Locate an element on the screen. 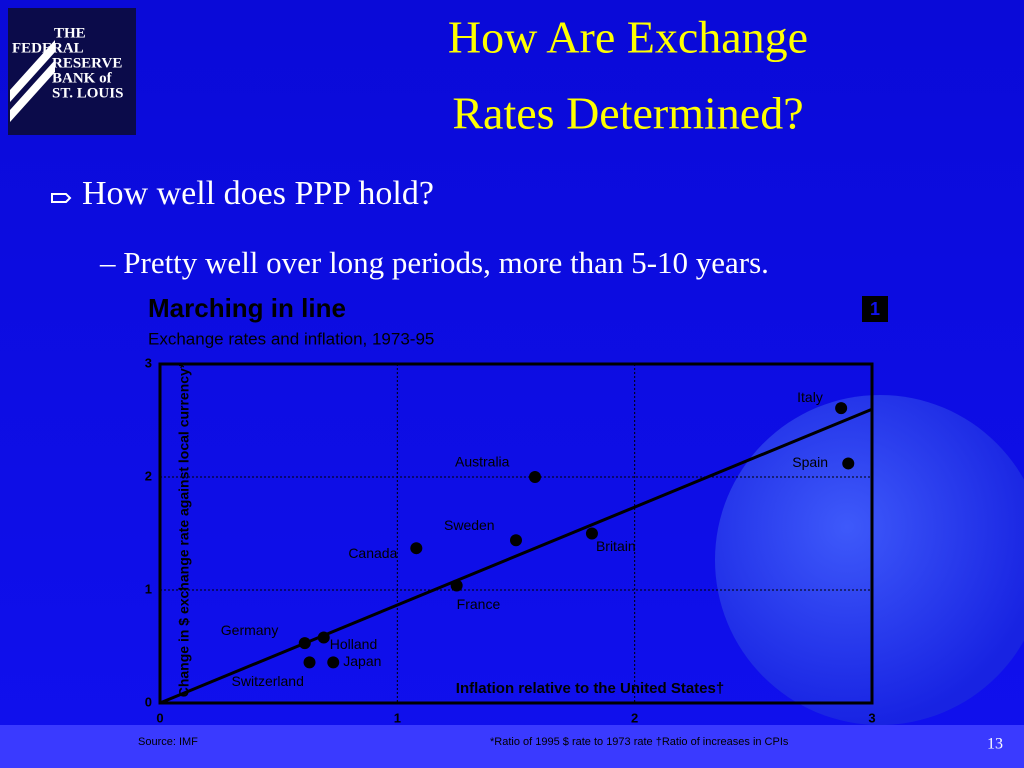 The image size is (1024, 768). chart-badge: 1 is located at coordinates (875, 309).